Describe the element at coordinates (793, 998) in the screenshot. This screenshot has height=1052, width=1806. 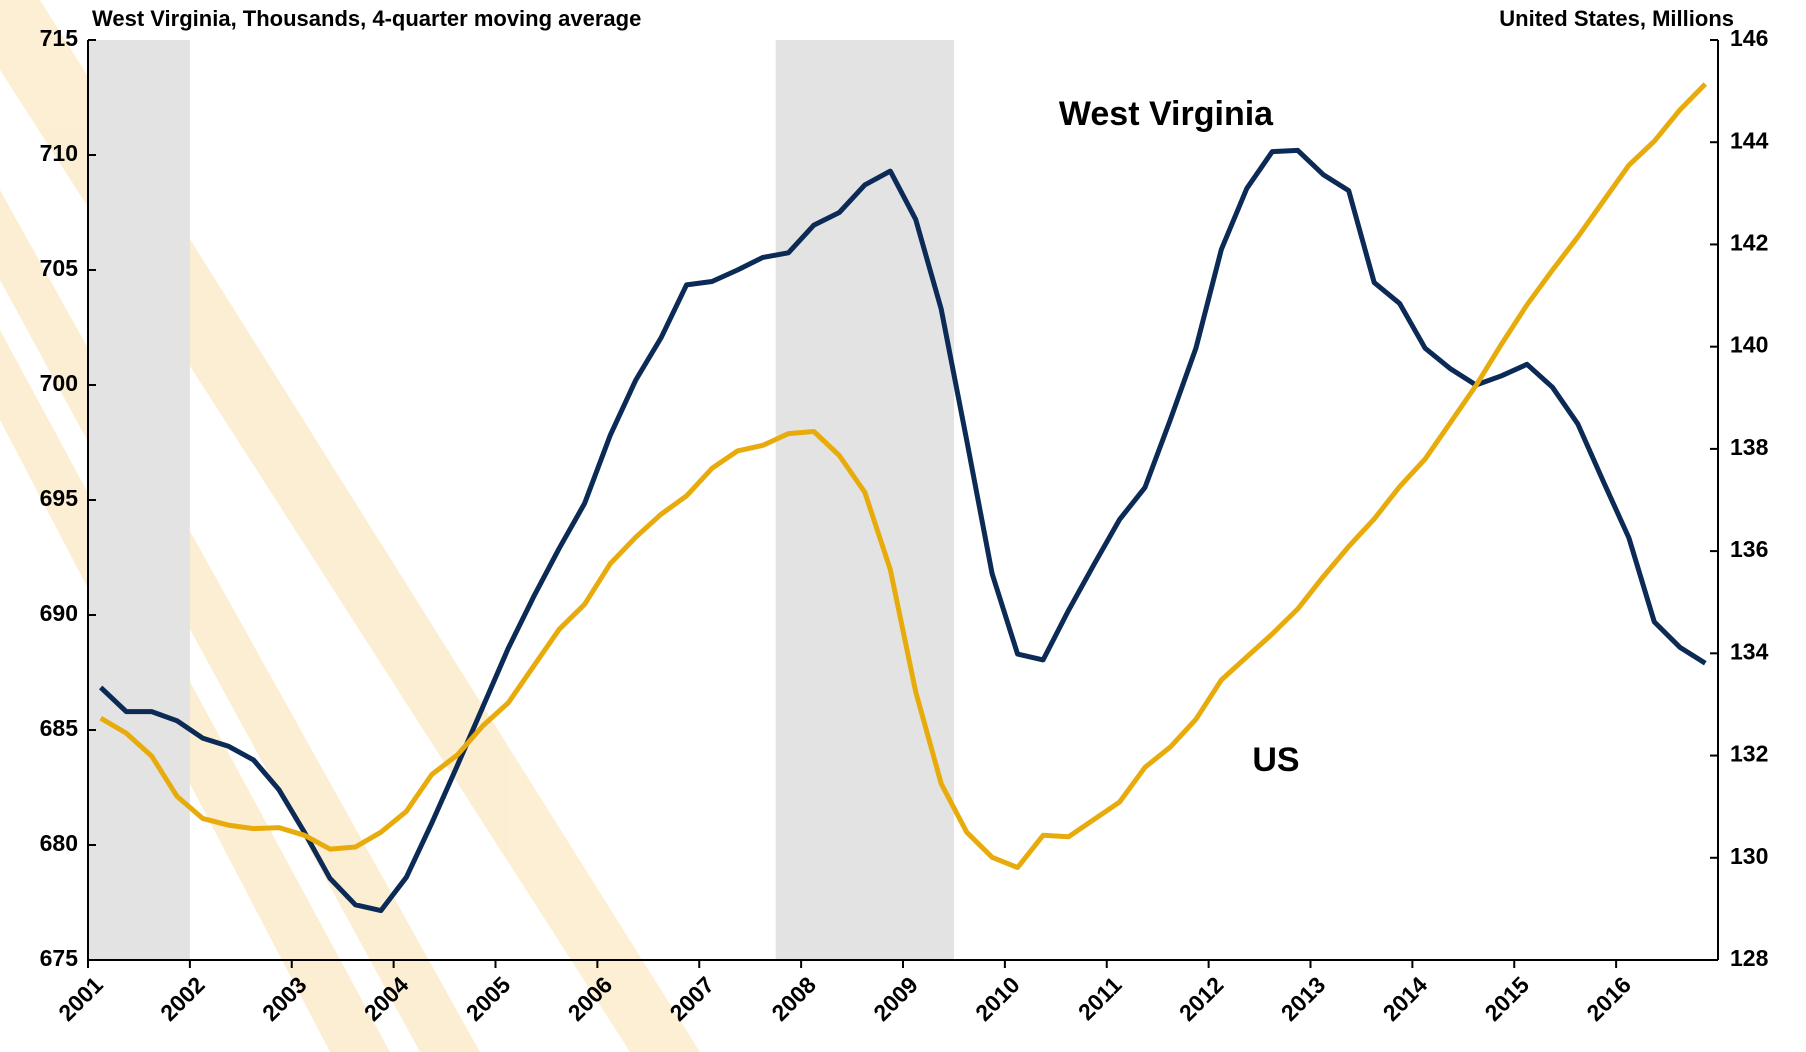
I see `x-tick-label: 2008` at that location.